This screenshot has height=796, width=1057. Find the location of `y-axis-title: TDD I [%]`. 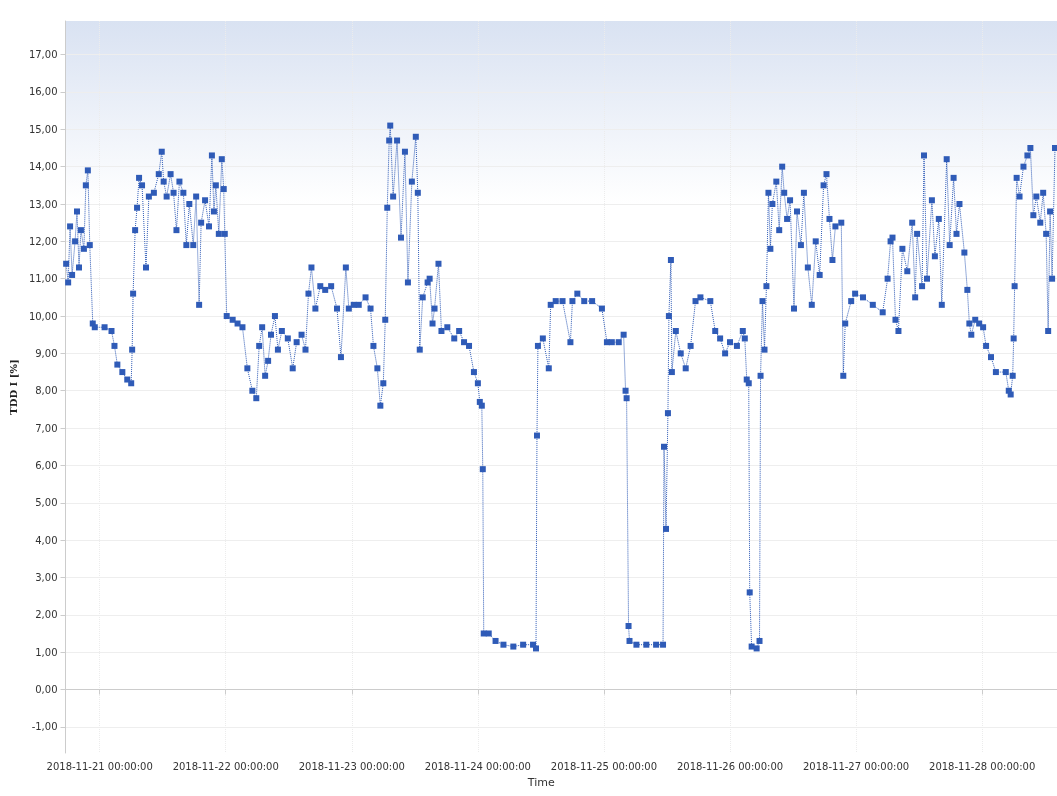

y-axis-title: TDD I [%] is located at coordinates (13, 387).